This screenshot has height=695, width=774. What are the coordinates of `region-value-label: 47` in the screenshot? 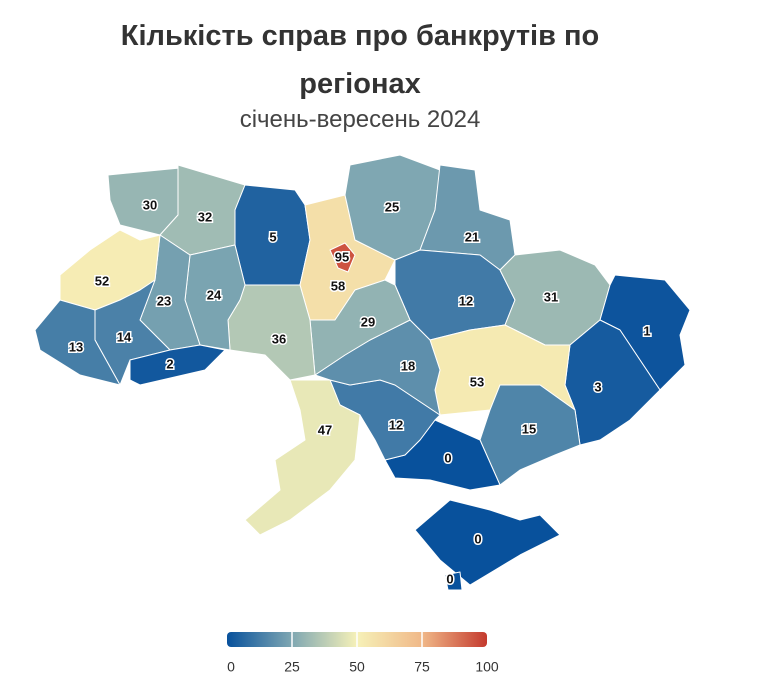 It's located at (325, 429).